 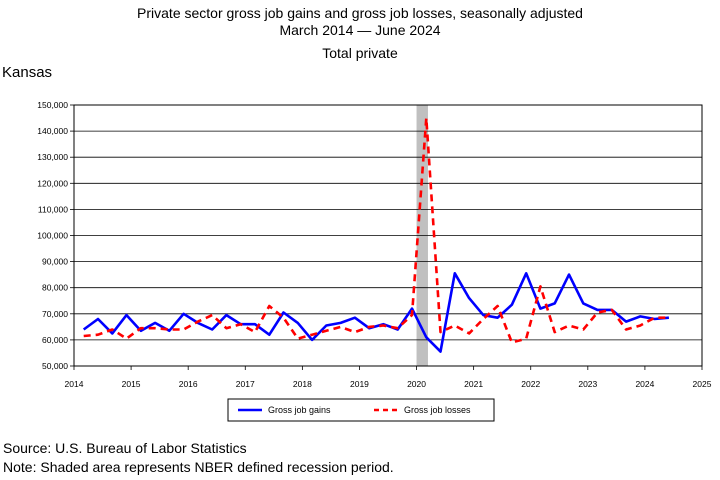 What do you see at coordinates (360, 53) in the screenshot?
I see `chart-subtitle: Total private` at bounding box center [360, 53].